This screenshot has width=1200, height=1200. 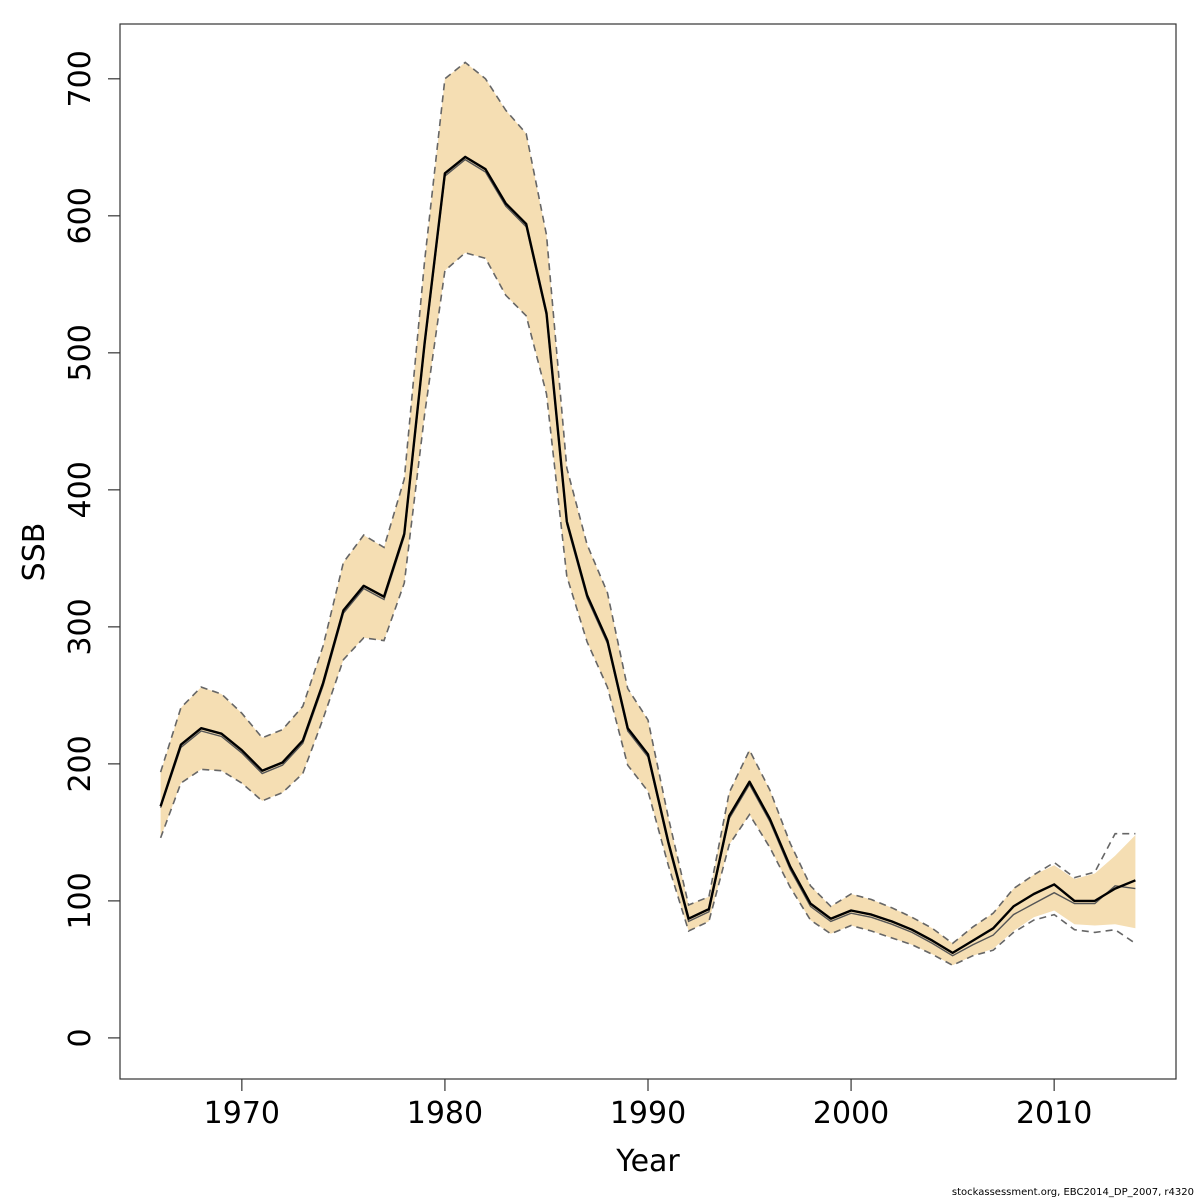 What do you see at coordinates (80, 1037) in the screenshot?
I see `y-tick-label: 0` at bounding box center [80, 1037].